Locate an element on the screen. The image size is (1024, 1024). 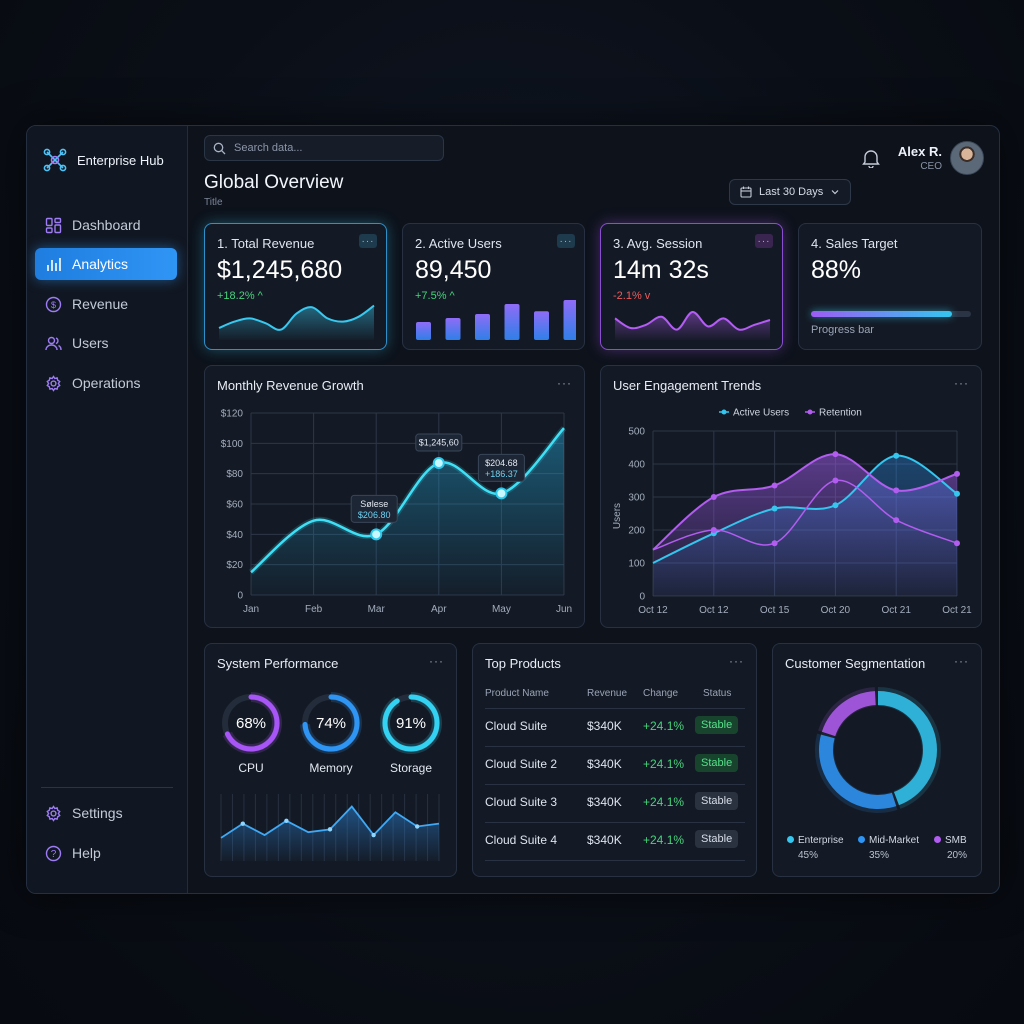
y-tick-label: 500 is located at coordinates (636, 432).